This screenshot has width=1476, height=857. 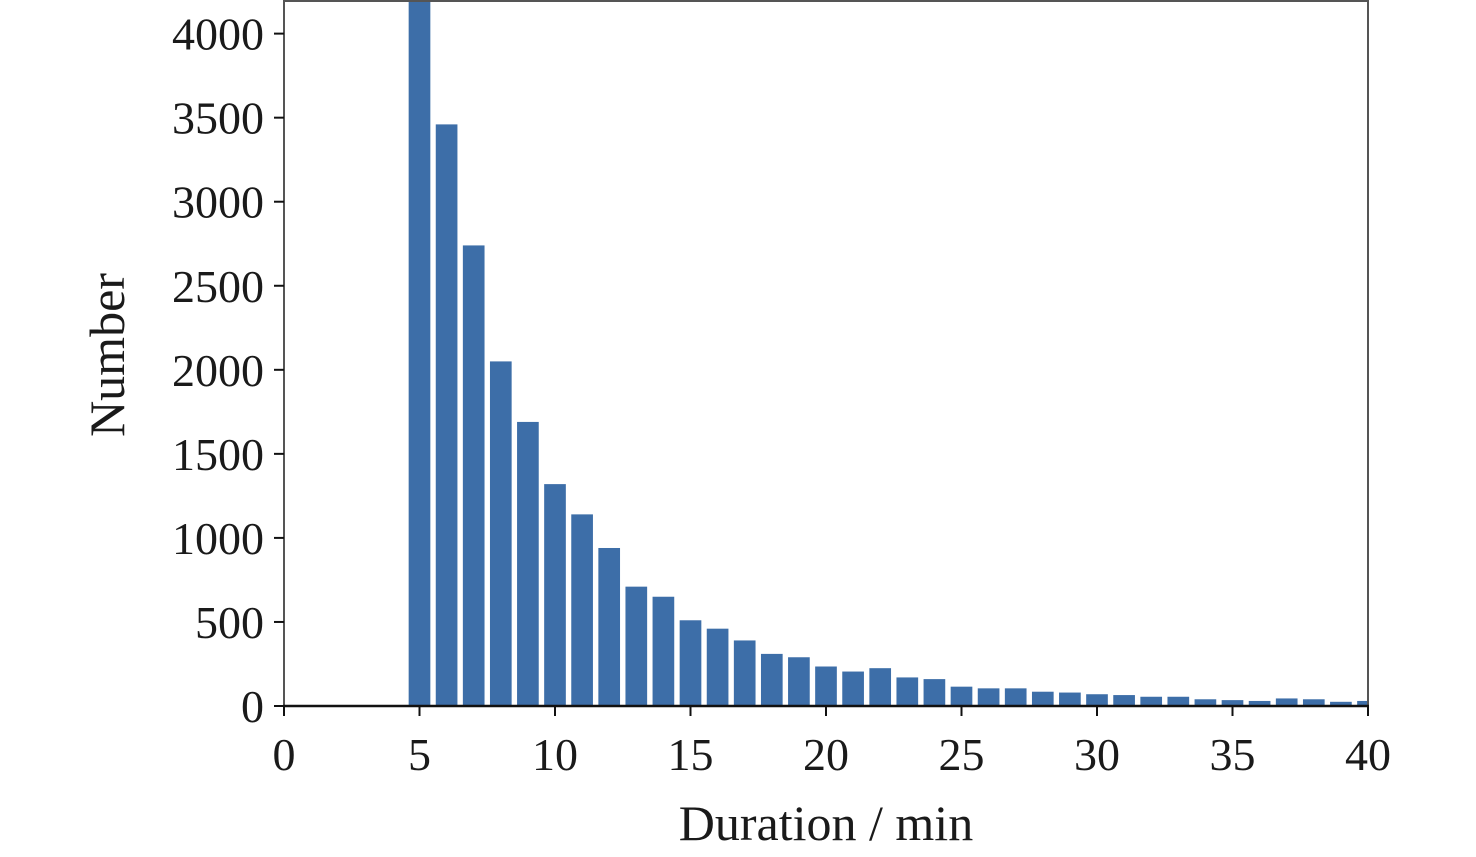 I want to click on x-tick-label-10: 10, so click(x=555, y=754).